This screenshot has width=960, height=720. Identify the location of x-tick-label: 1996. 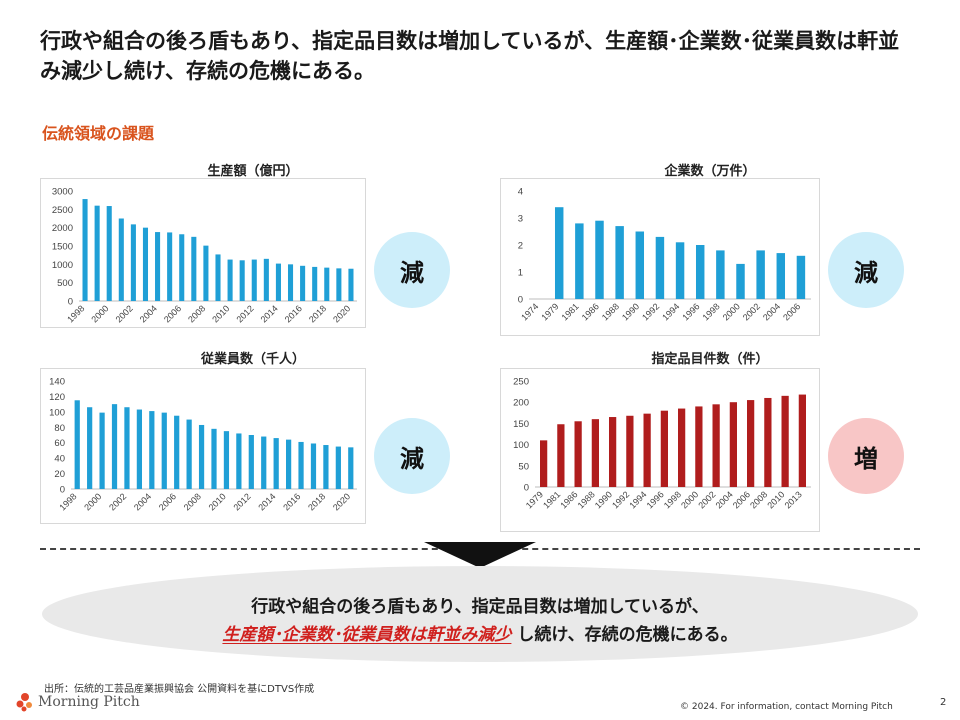
(655, 499).